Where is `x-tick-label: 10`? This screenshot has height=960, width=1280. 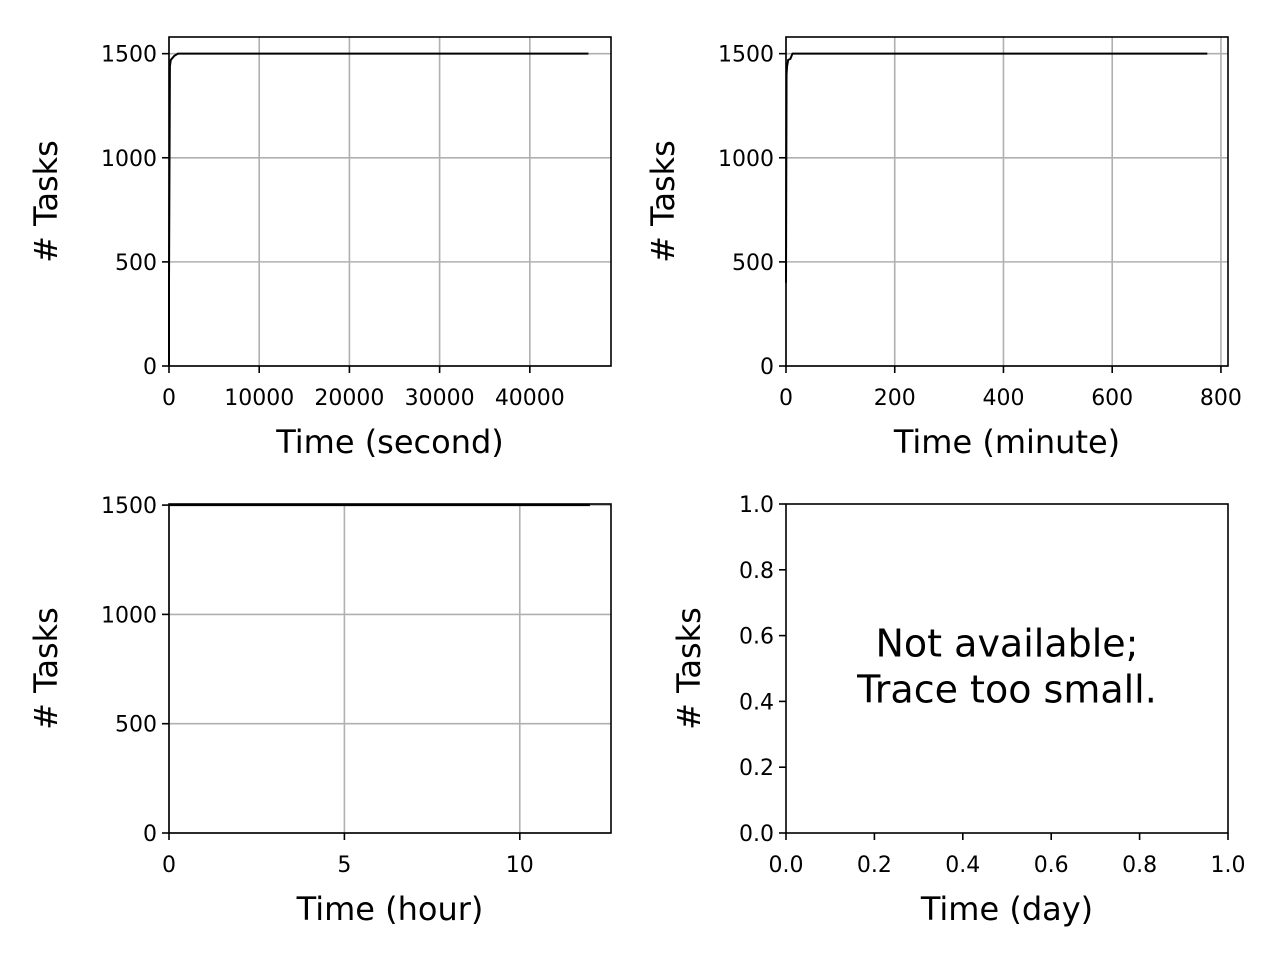
x-tick-label: 10 is located at coordinates (520, 865).